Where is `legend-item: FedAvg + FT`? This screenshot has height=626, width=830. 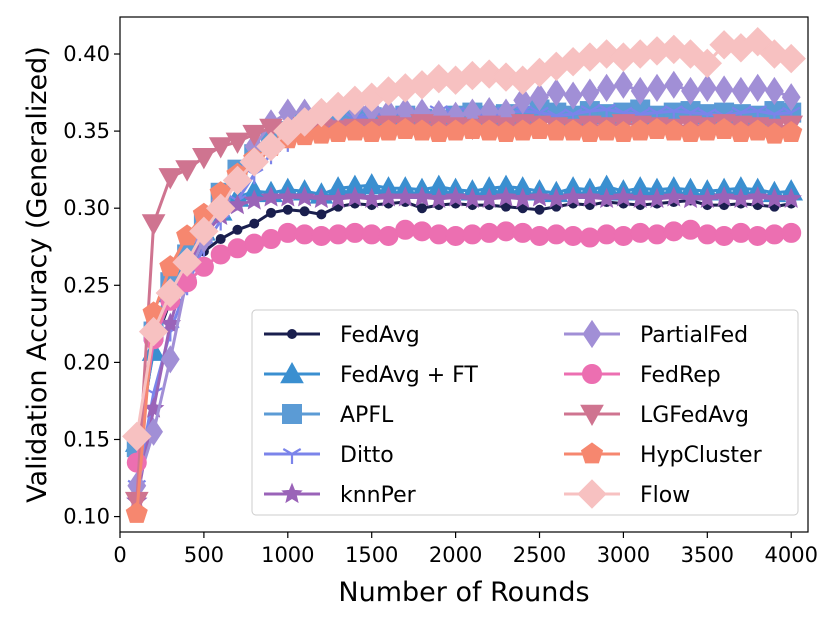 legend-item: FedAvg + FT is located at coordinates (371, 374).